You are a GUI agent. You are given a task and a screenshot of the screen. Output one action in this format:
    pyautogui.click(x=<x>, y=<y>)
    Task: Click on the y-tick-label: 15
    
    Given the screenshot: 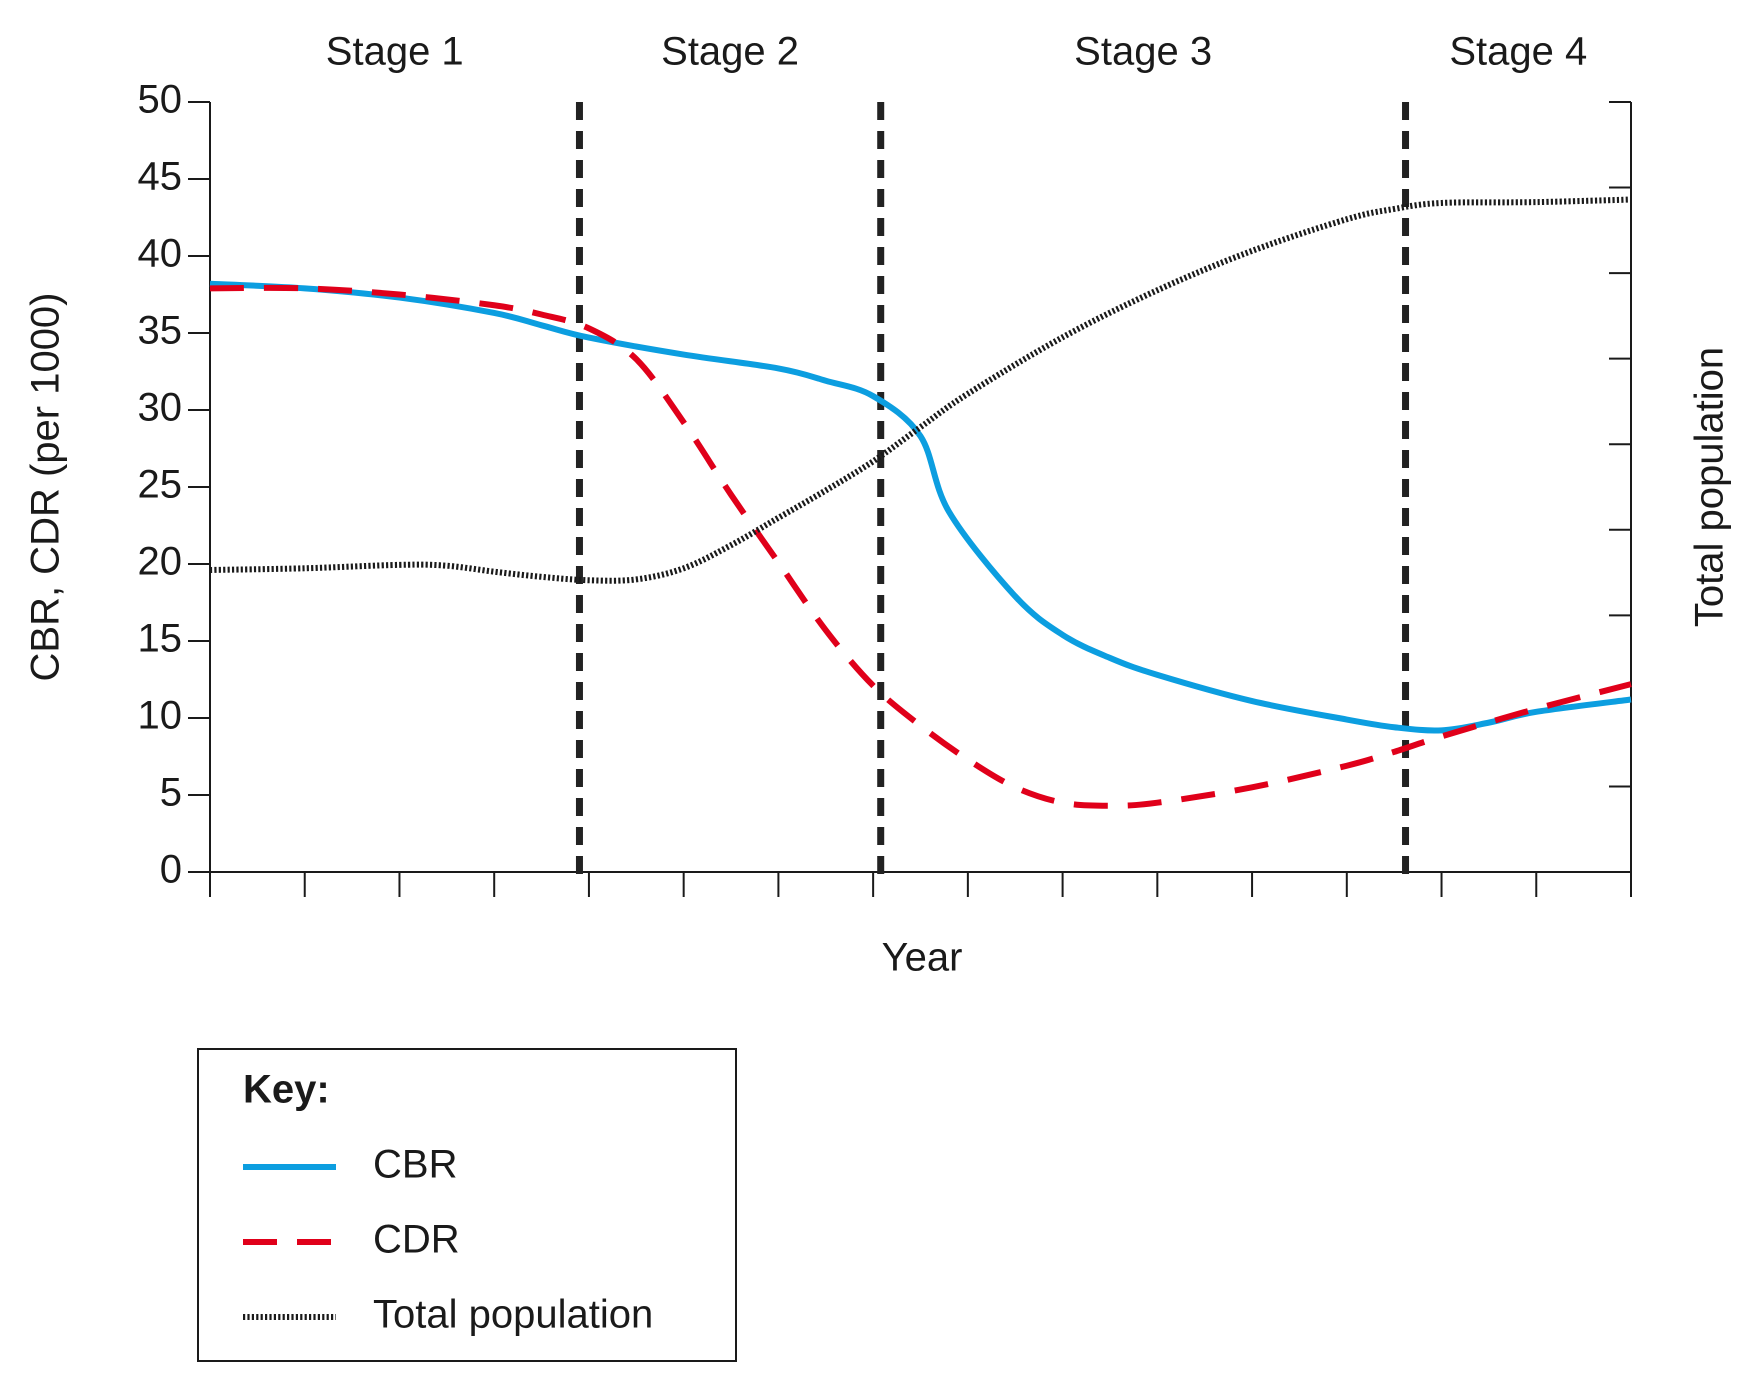 What is the action you would take?
    pyautogui.click(x=160, y=639)
    